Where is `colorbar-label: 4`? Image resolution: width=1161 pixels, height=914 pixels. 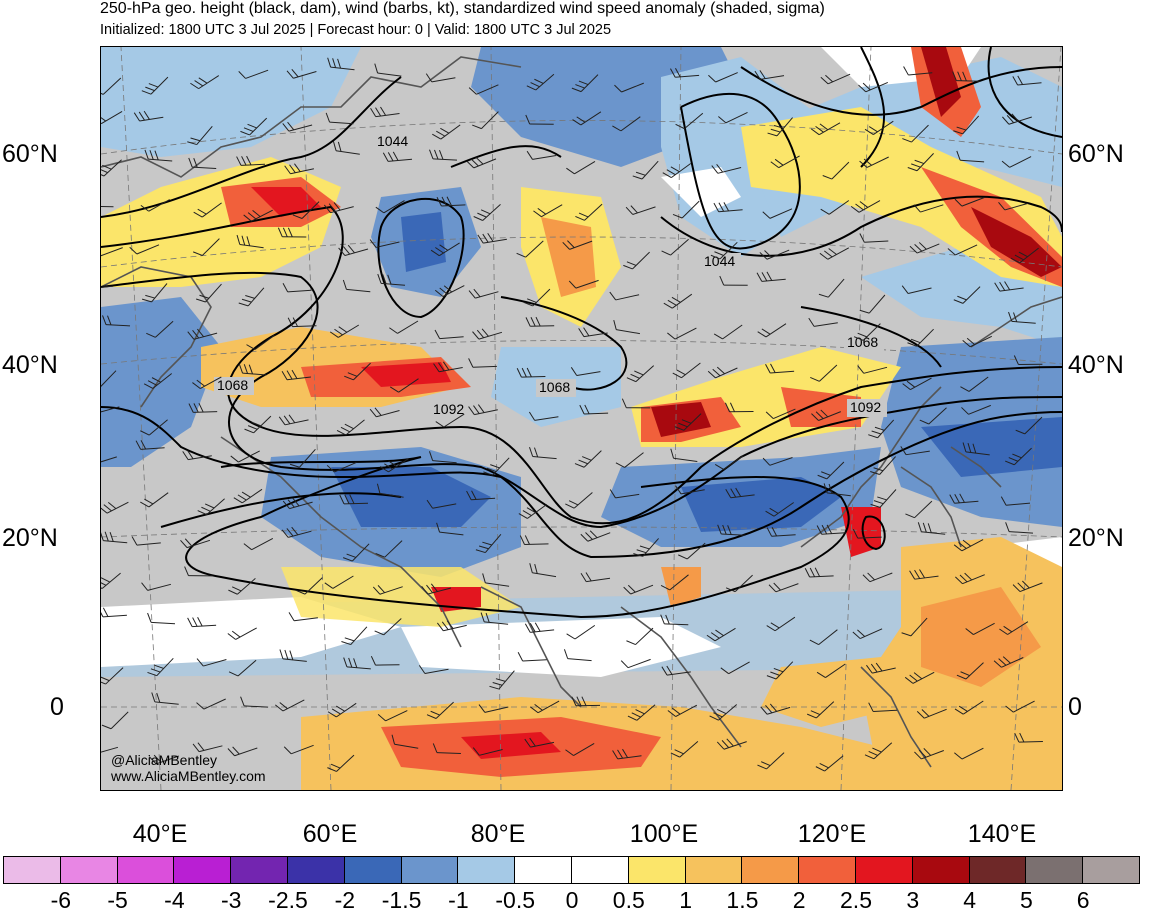
colorbar-label: 4 is located at coordinates (969, 900).